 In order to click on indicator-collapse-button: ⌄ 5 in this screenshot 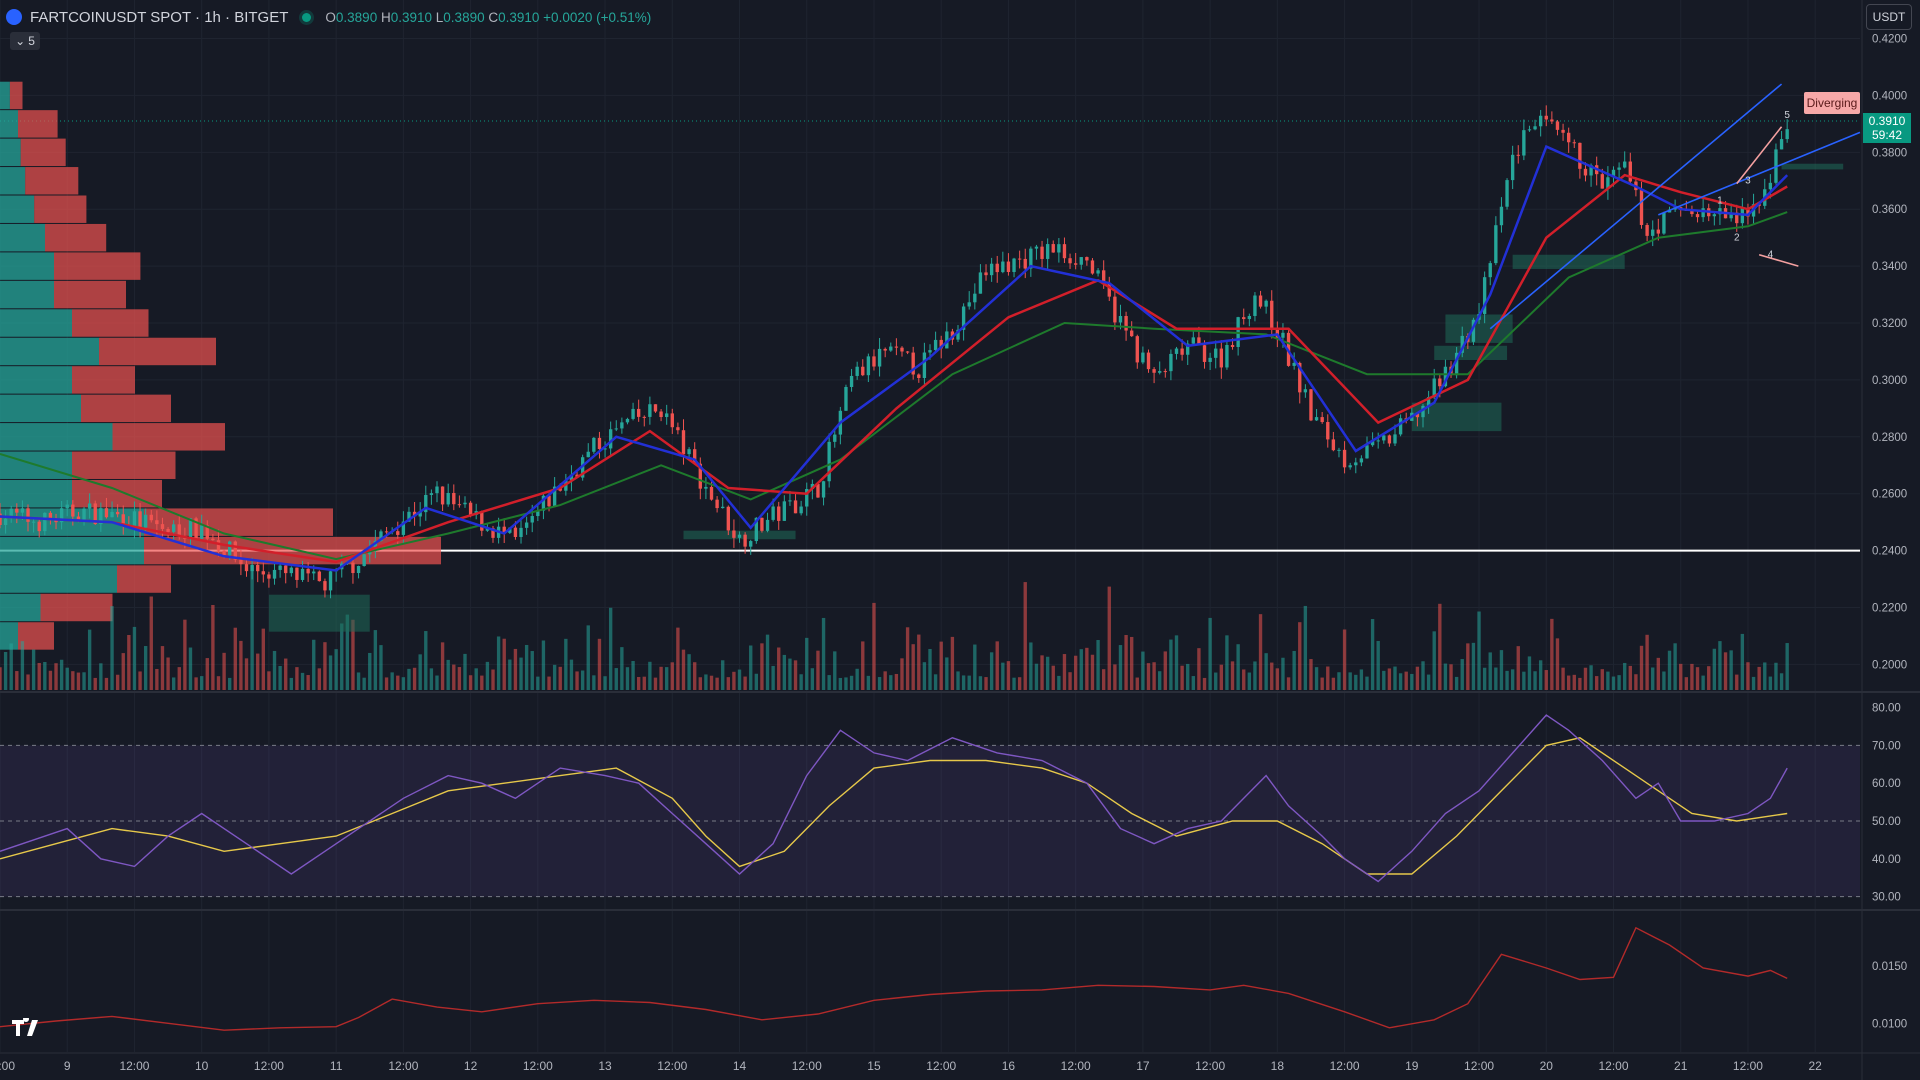, I will do `click(25, 41)`.